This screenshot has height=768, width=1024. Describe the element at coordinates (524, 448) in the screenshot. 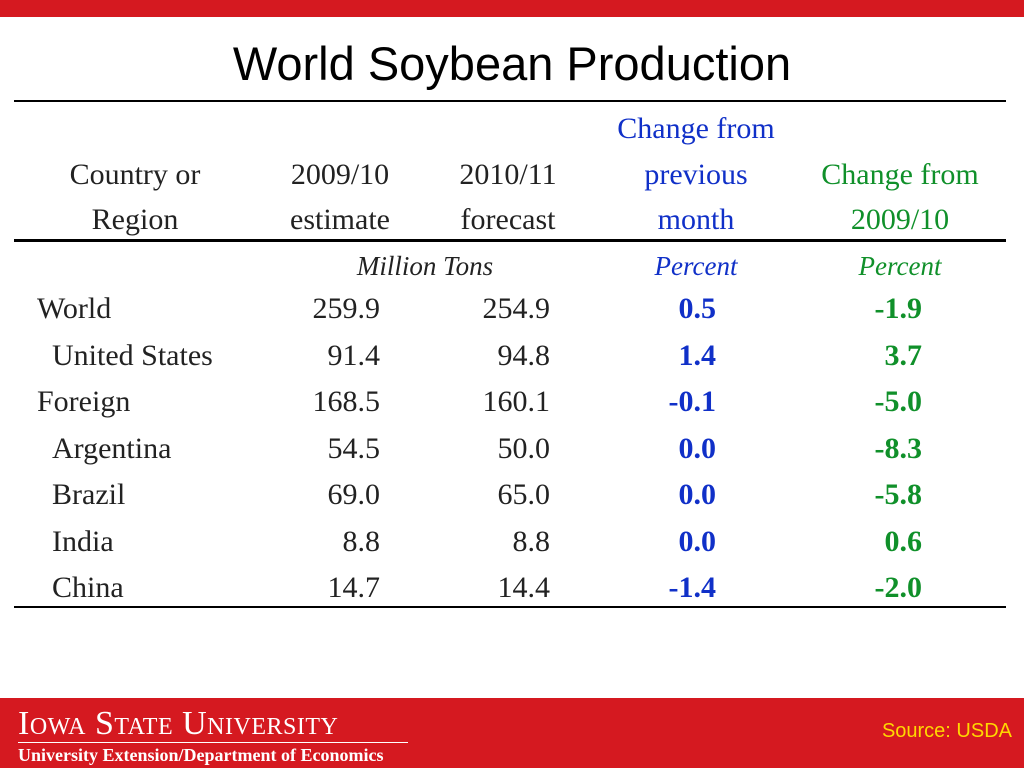

I see `cell-2010-forecast: 50.0` at that location.